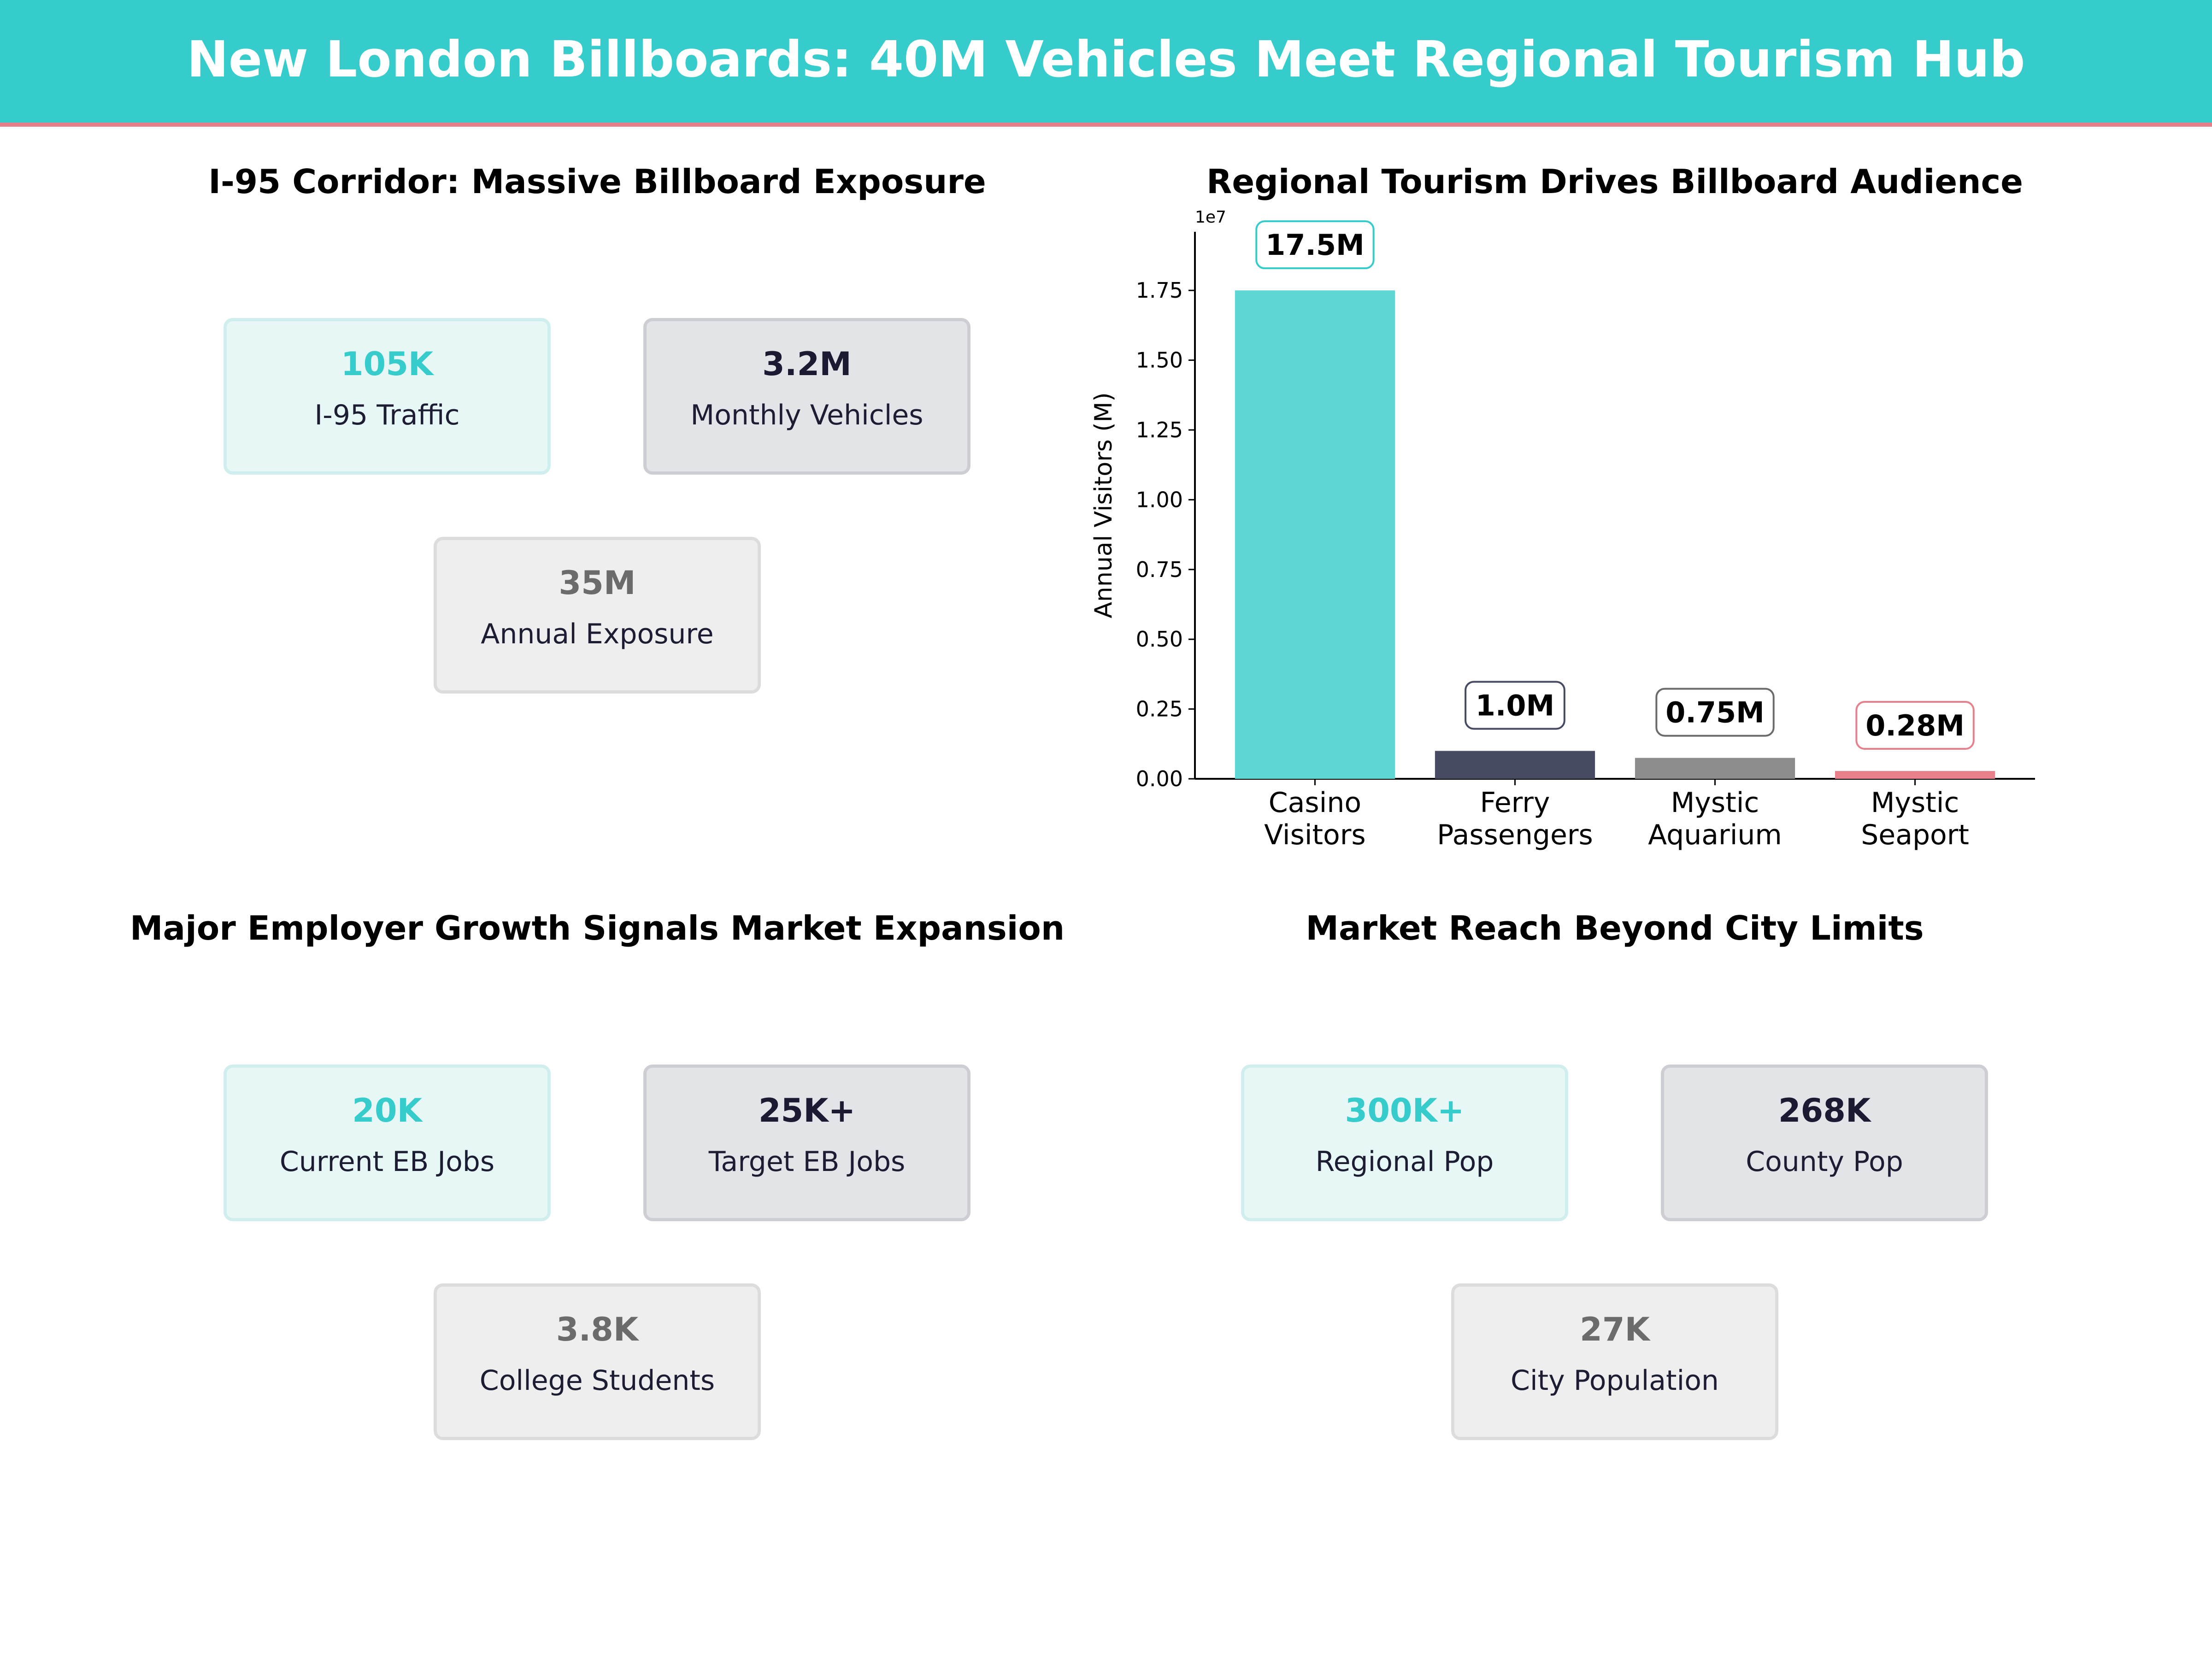 This screenshot has height=1659, width=2212. Describe the element at coordinates (597, 1361) in the screenshot. I see `stat-card-college-students: 3.8K College Students` at that location.